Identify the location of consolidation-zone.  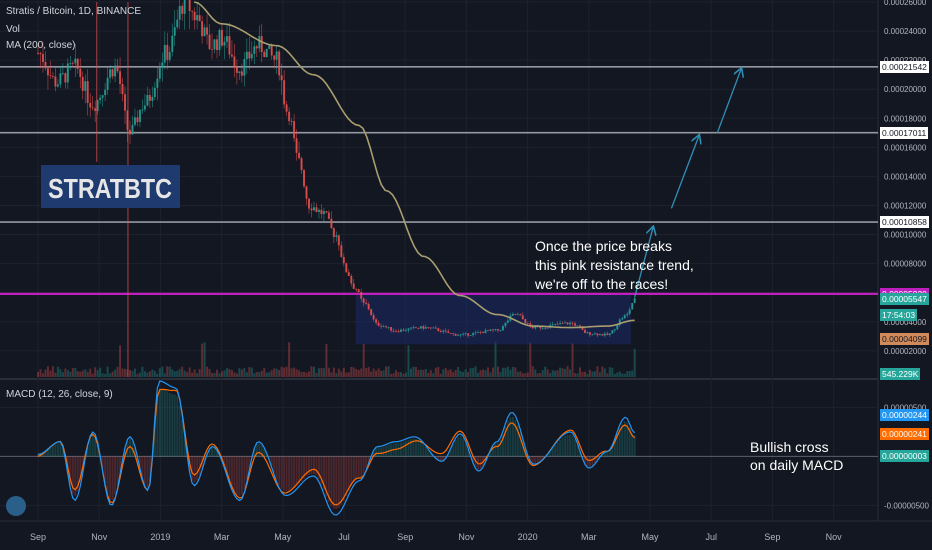
(493, 319).